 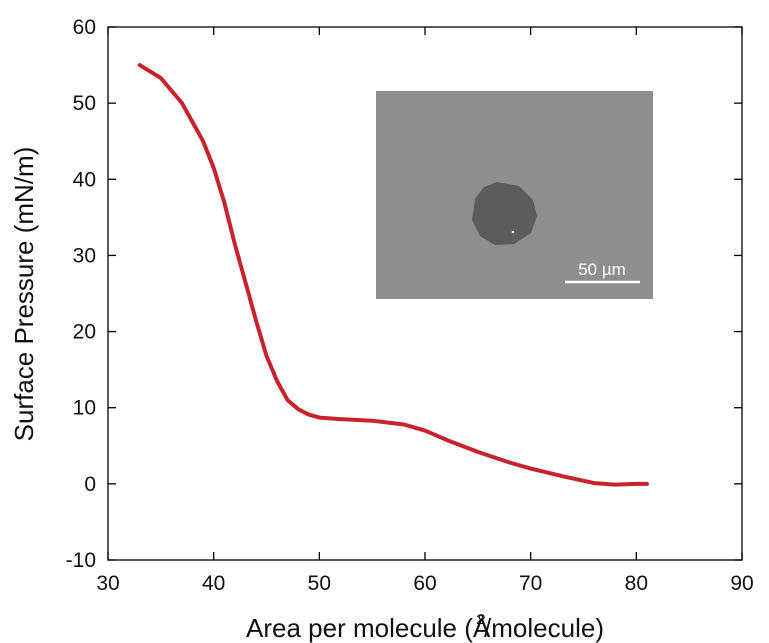 I want to click on x-tick-label: 80, so click(x=636, y=583).